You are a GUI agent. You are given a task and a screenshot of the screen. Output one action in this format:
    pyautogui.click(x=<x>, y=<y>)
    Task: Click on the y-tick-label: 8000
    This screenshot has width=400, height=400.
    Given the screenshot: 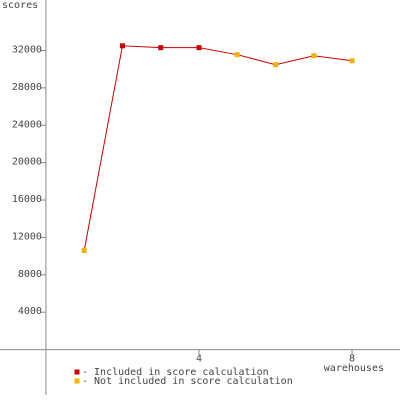 What is the action you would take?
    pyautogui.click(x=30, y=274)
    